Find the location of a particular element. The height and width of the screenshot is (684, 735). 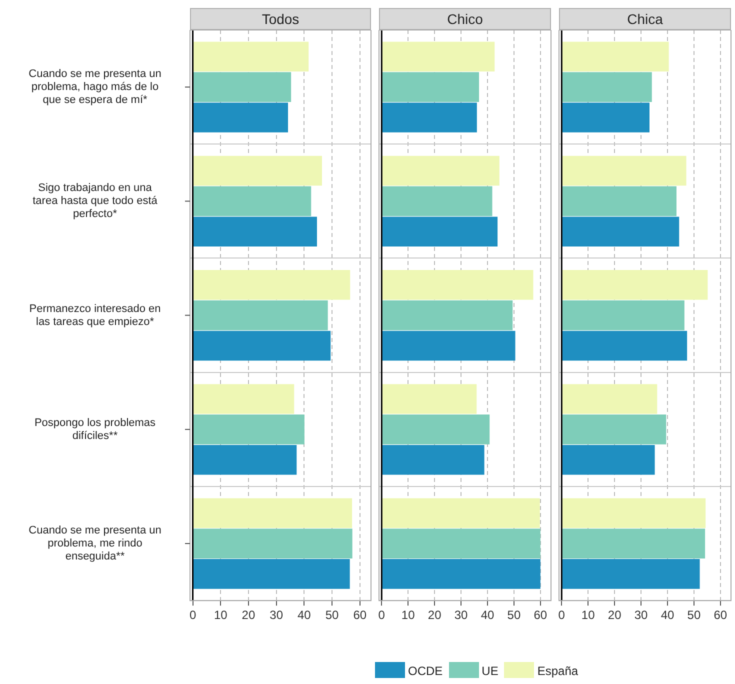

chart-title: Chico is located at coordinates (465, 19).